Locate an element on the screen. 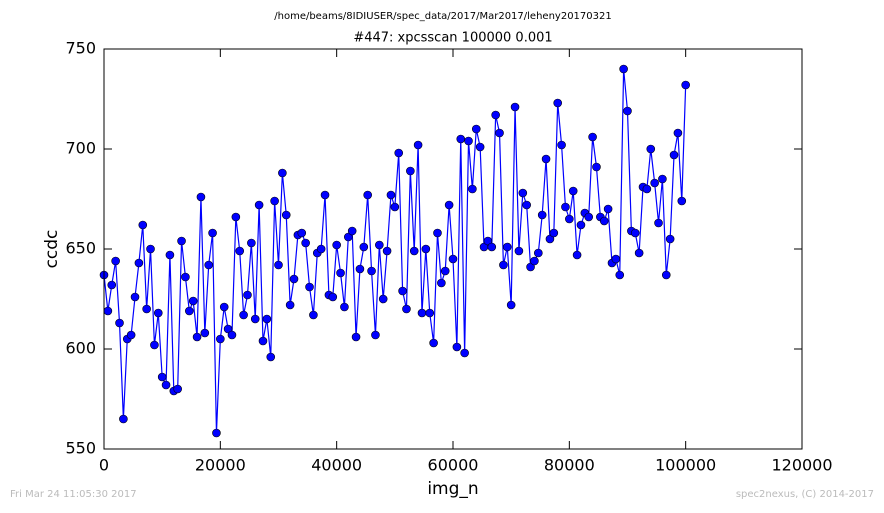 The image size is (884, 513). x-tick-label: 0 is located at coordinates (104, 465).